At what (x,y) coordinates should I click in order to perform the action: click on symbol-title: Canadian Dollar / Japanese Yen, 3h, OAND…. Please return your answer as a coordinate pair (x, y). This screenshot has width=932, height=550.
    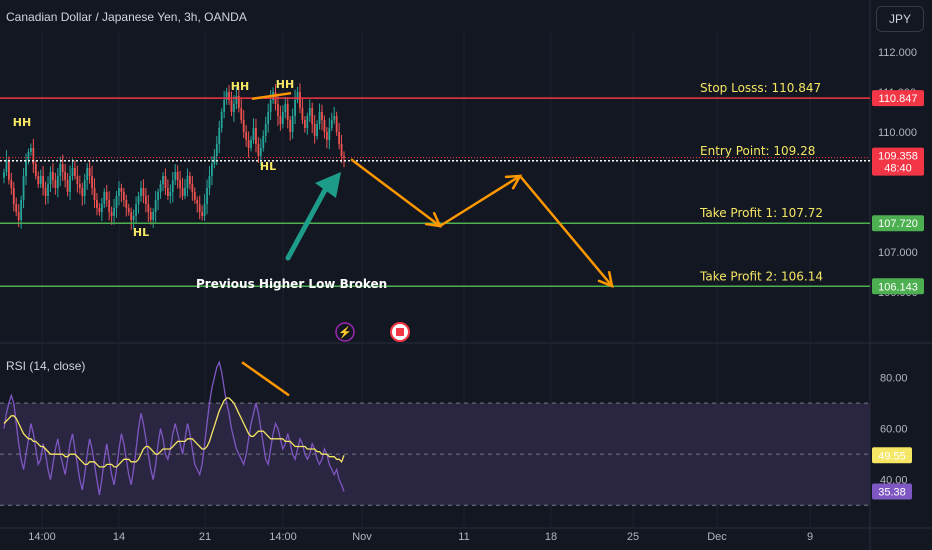
    Looking at the image, I should click on (126, 17).